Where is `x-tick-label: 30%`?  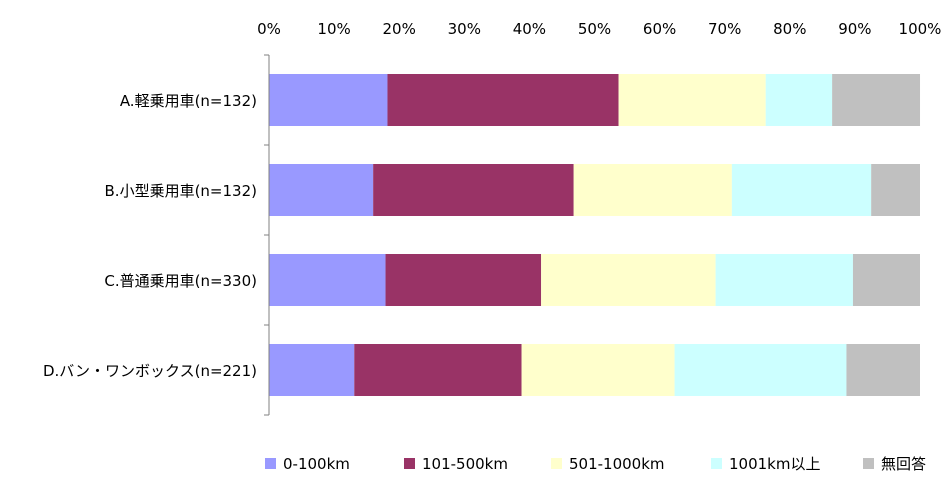
x-tick-label: 30% is located at coordinates (464, 29).